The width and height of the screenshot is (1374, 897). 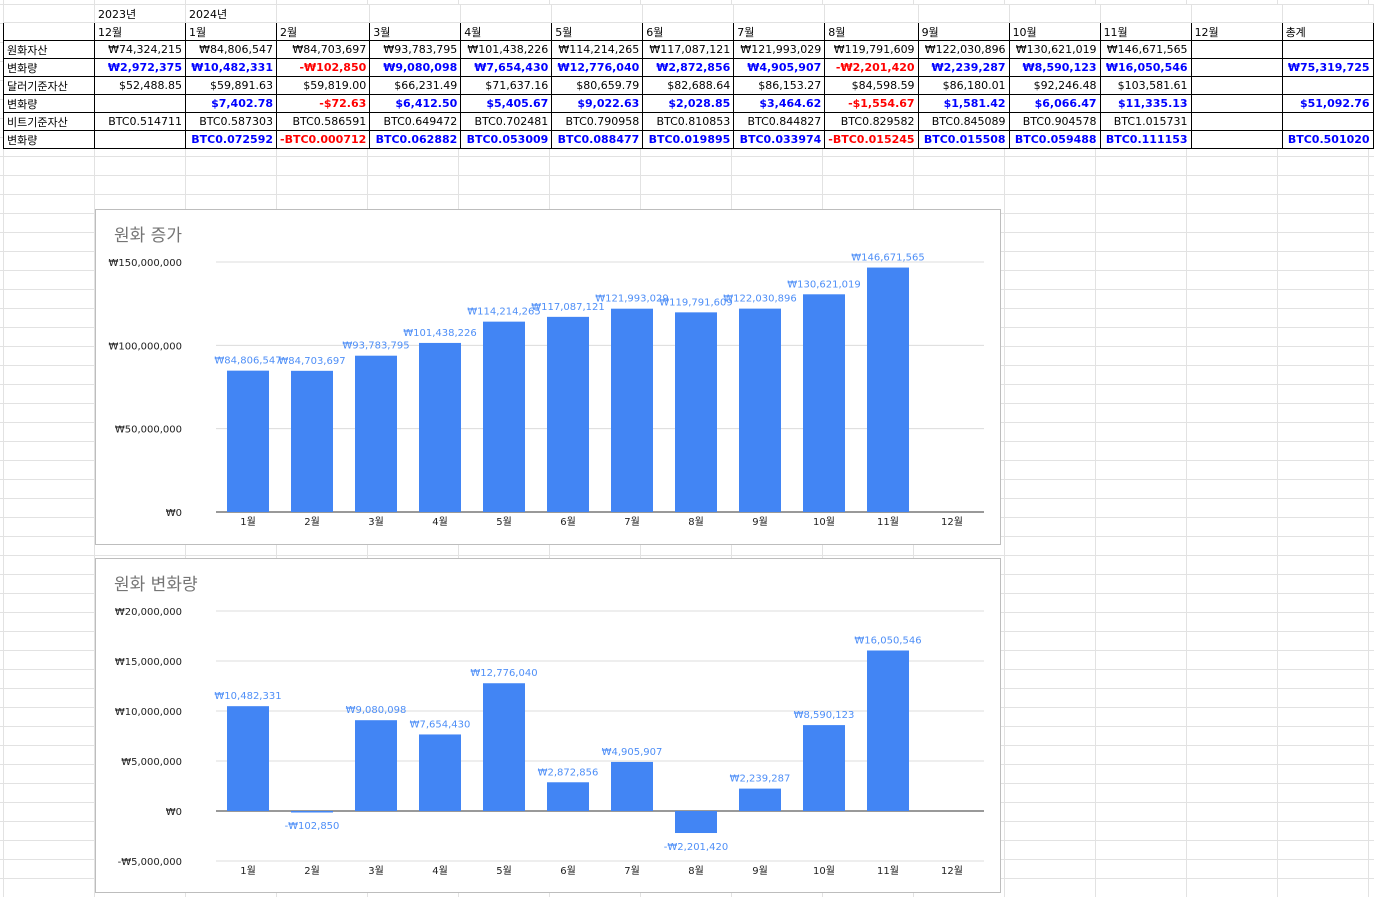 I want to click on table-cell: -$72.63, so click(x=323, y=103).